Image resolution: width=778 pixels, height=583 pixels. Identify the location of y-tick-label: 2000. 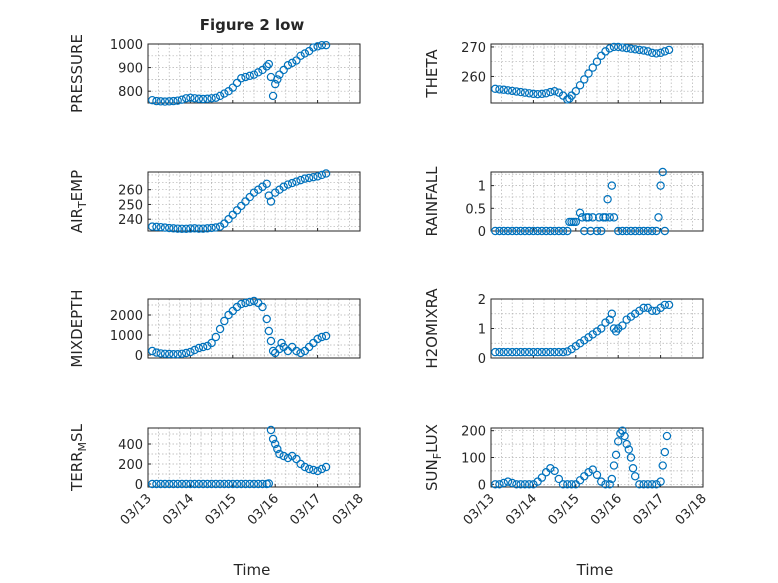
(126, 316).